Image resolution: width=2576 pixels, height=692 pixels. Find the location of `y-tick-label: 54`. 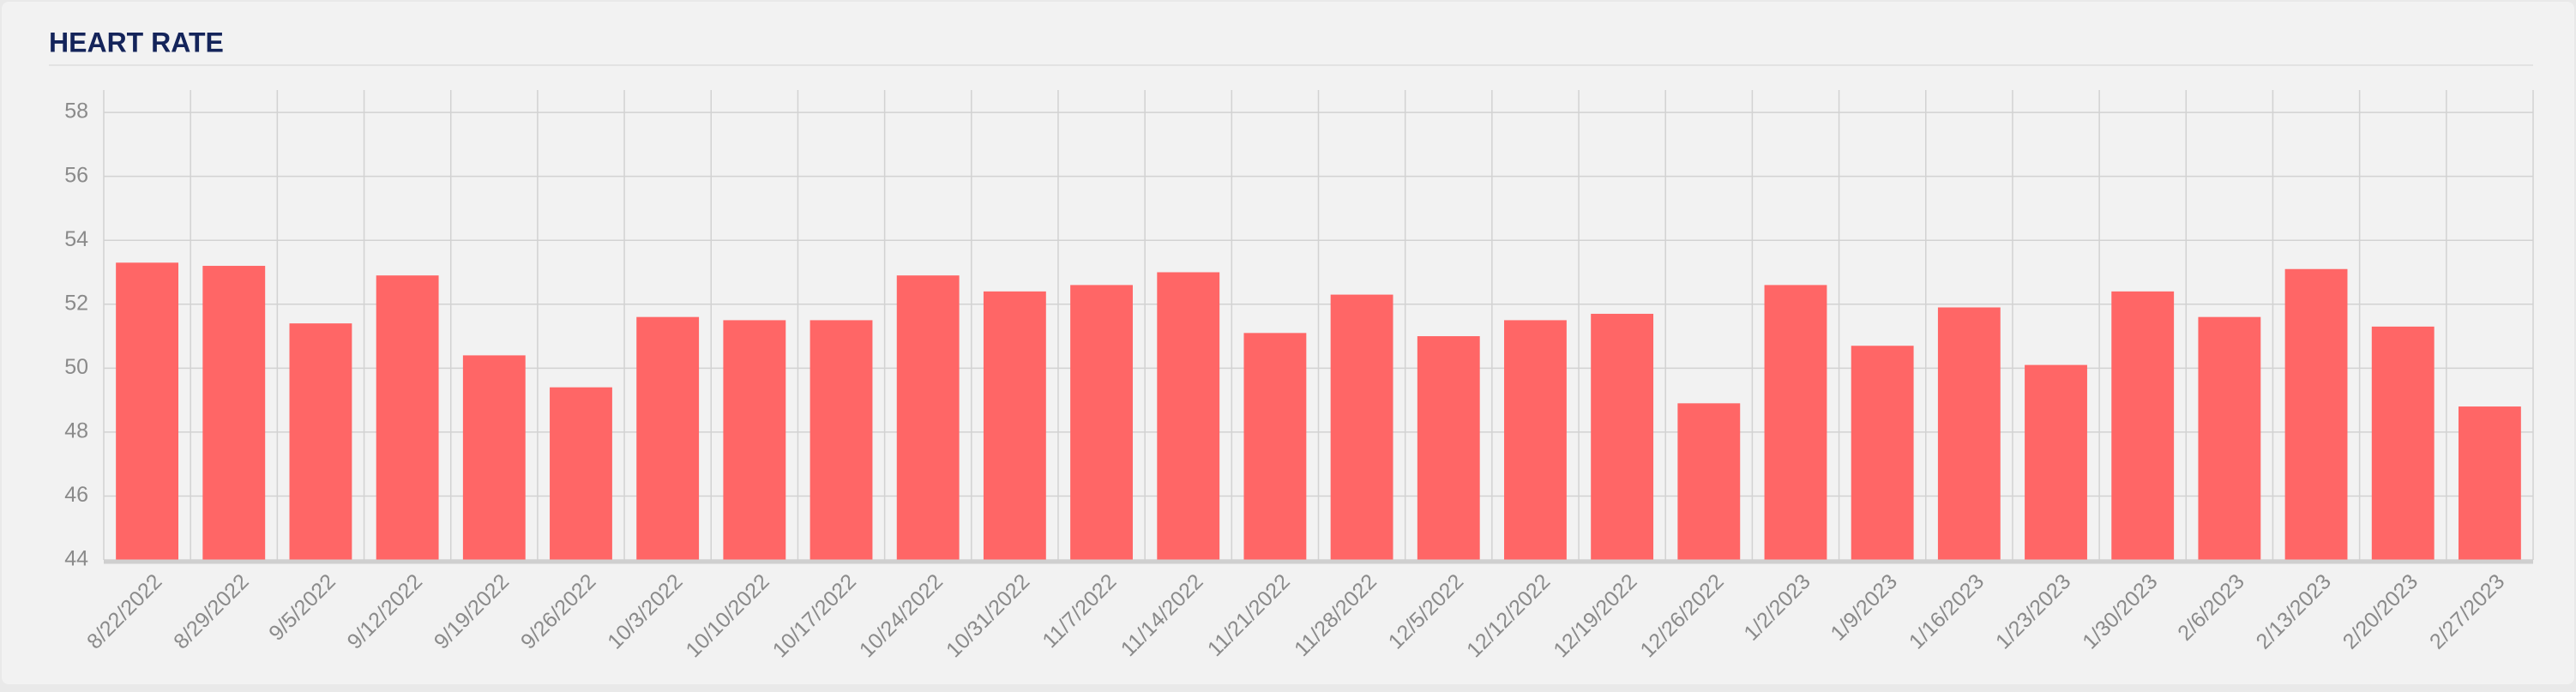

y-tick-label: 54 is located at coordinates (76, 239).